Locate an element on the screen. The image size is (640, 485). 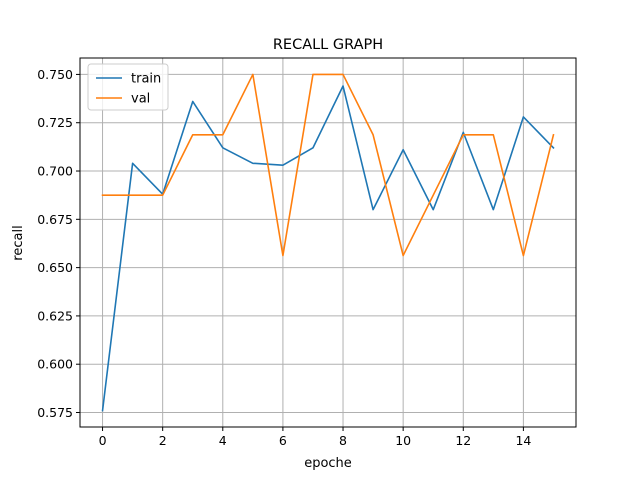
legend-label-val: val is located at coordinates (140, 99).